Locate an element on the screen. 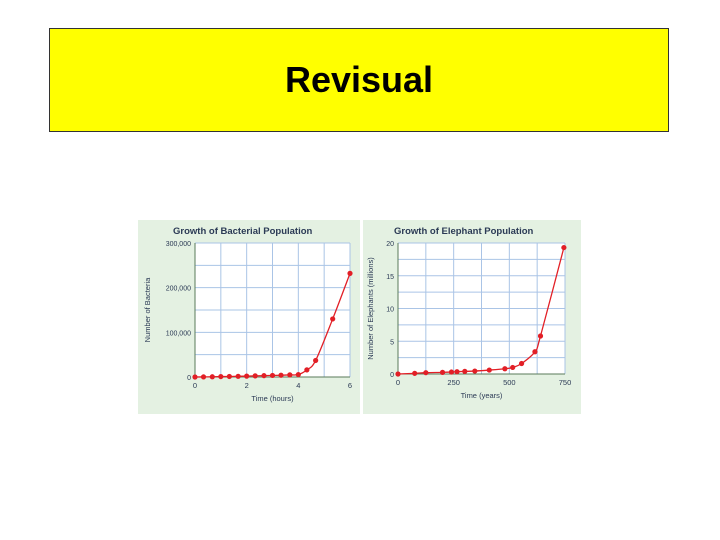 This screenshot has width=720, height=540. y-tick-label: 10 is located at coordinates (390, 310).